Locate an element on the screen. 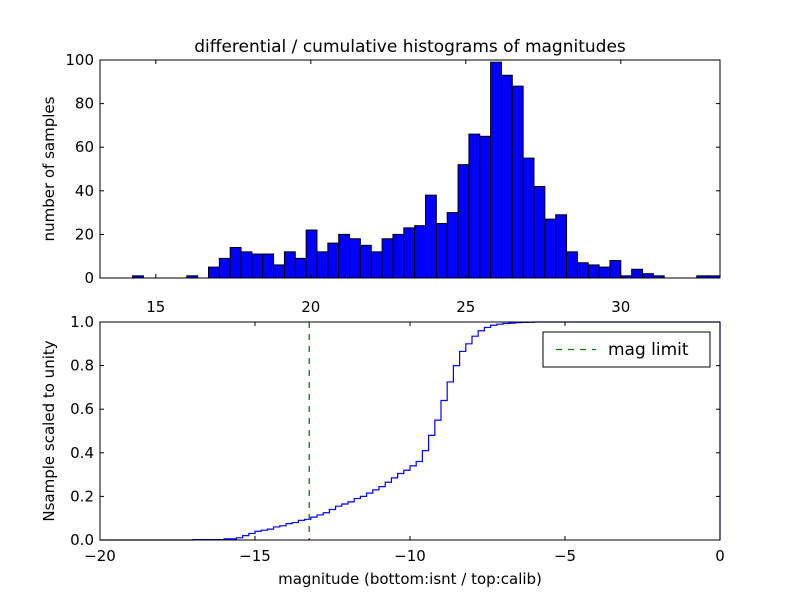 The height and width of the screenshot is (600, 800). top-y-tick-label: 20 is located at coordinates (84, 234).